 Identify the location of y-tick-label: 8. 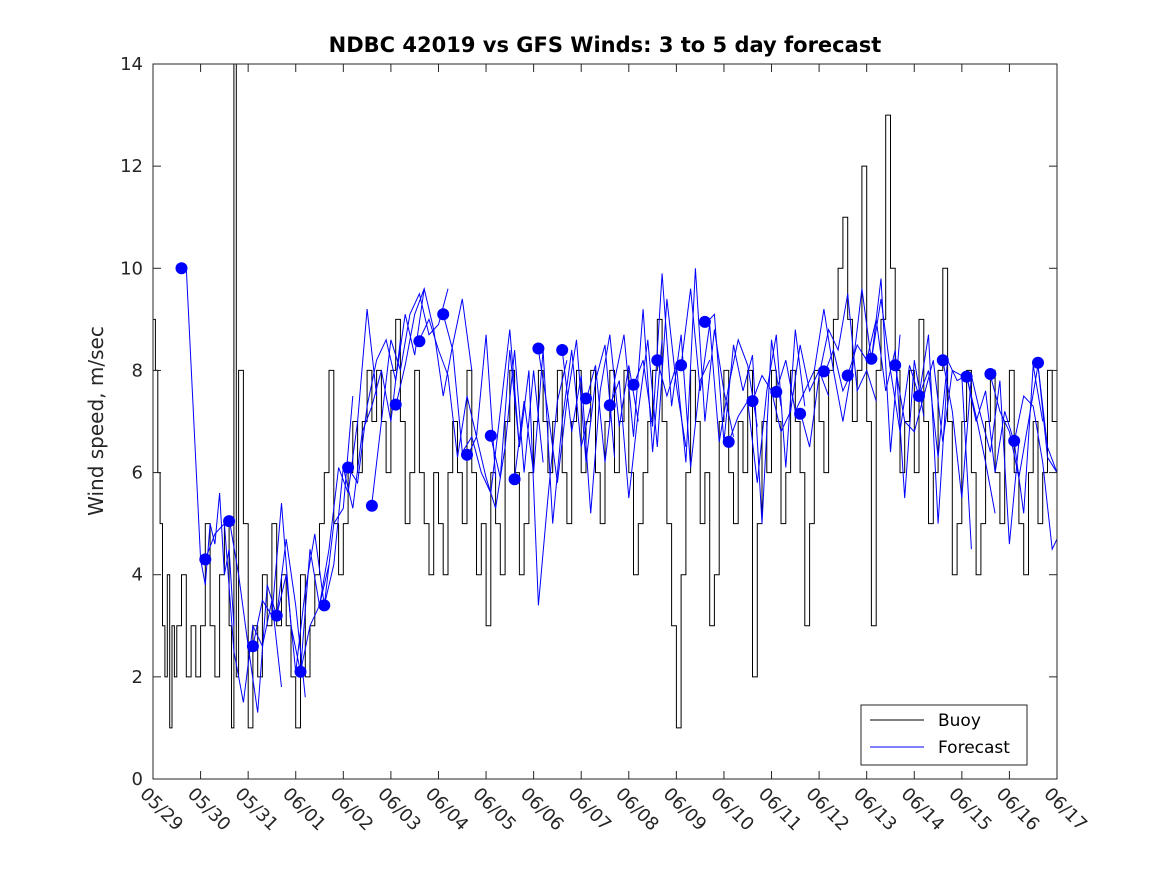
(137, 370).